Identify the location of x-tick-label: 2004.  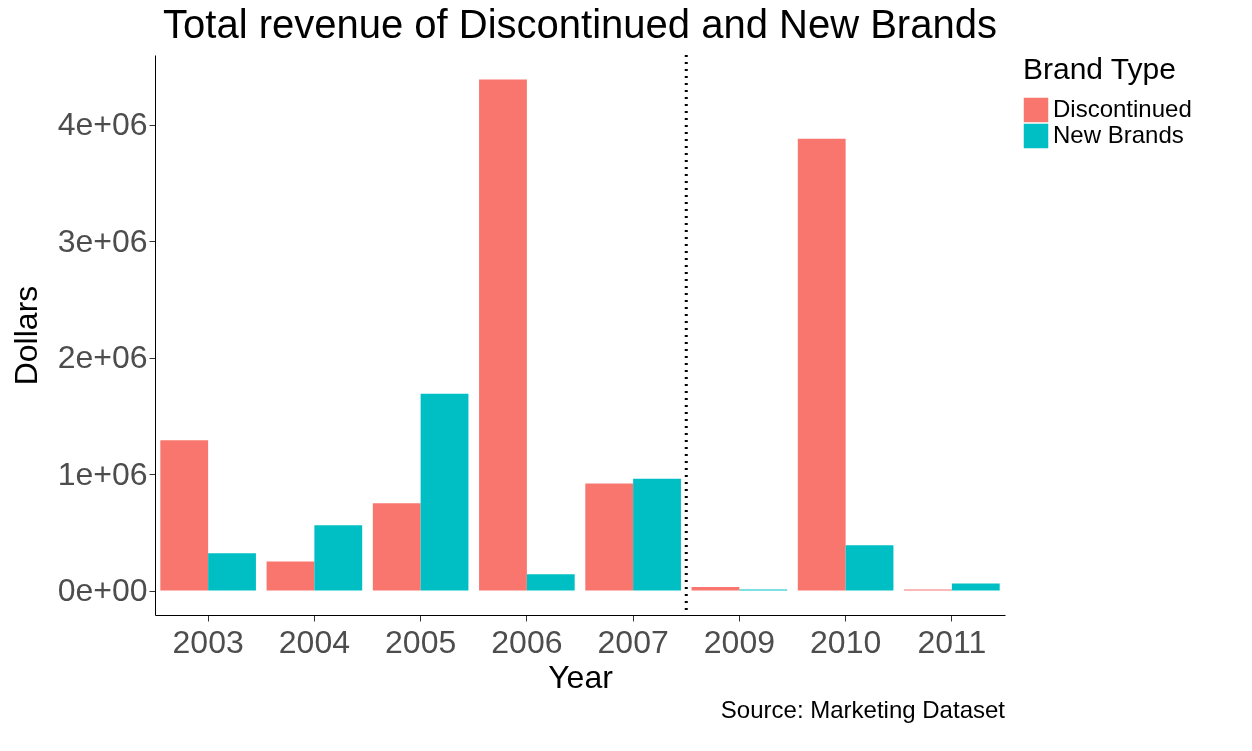
(314, 641).